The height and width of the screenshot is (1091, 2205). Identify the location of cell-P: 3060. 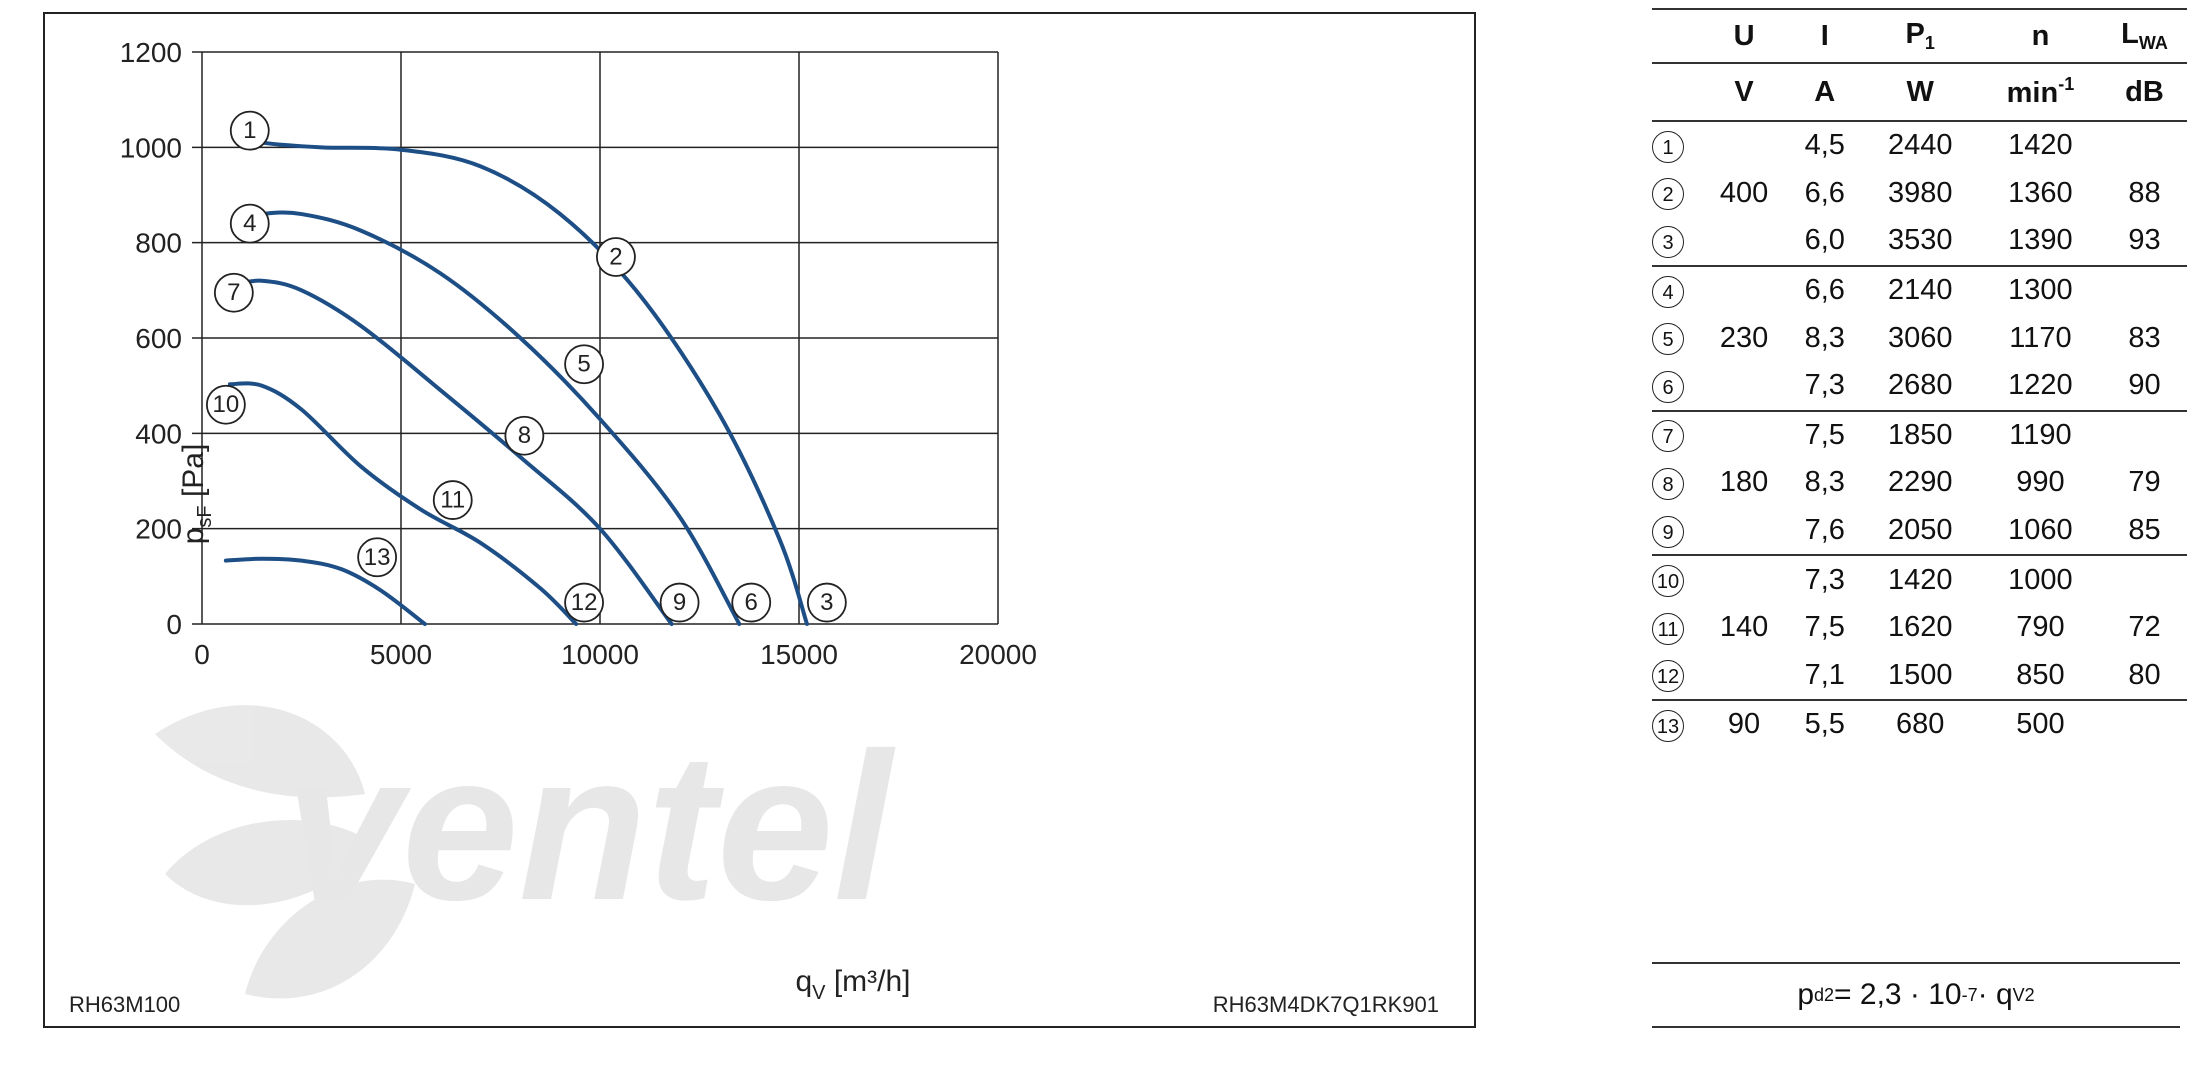
(1920, 337).